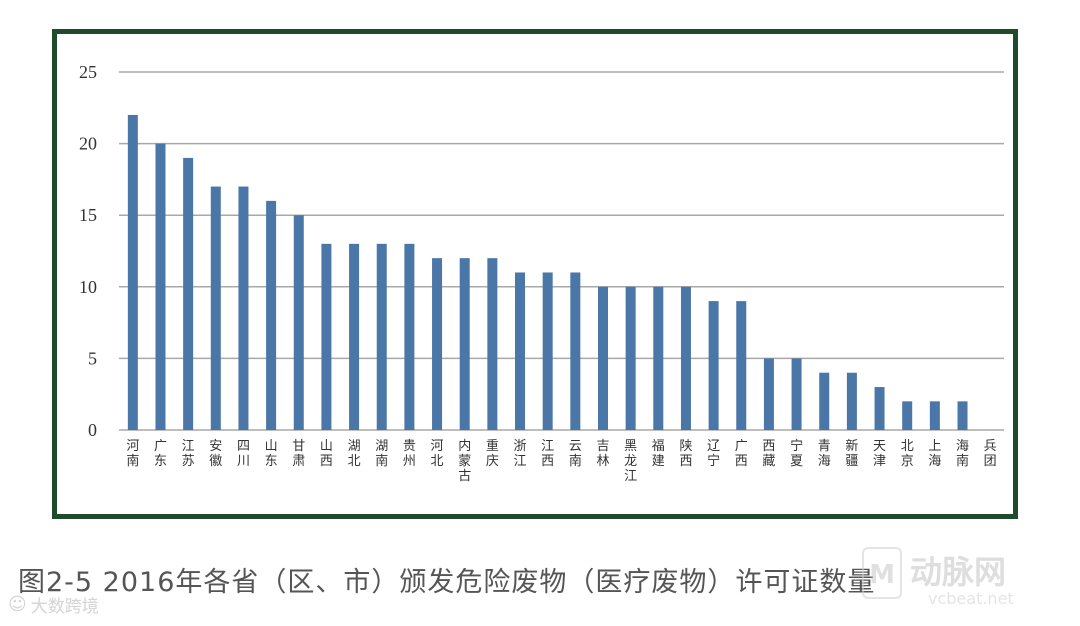 The image size is (1080, 626). I want to click on x-category-label: 甘肃, so click(298, 454).